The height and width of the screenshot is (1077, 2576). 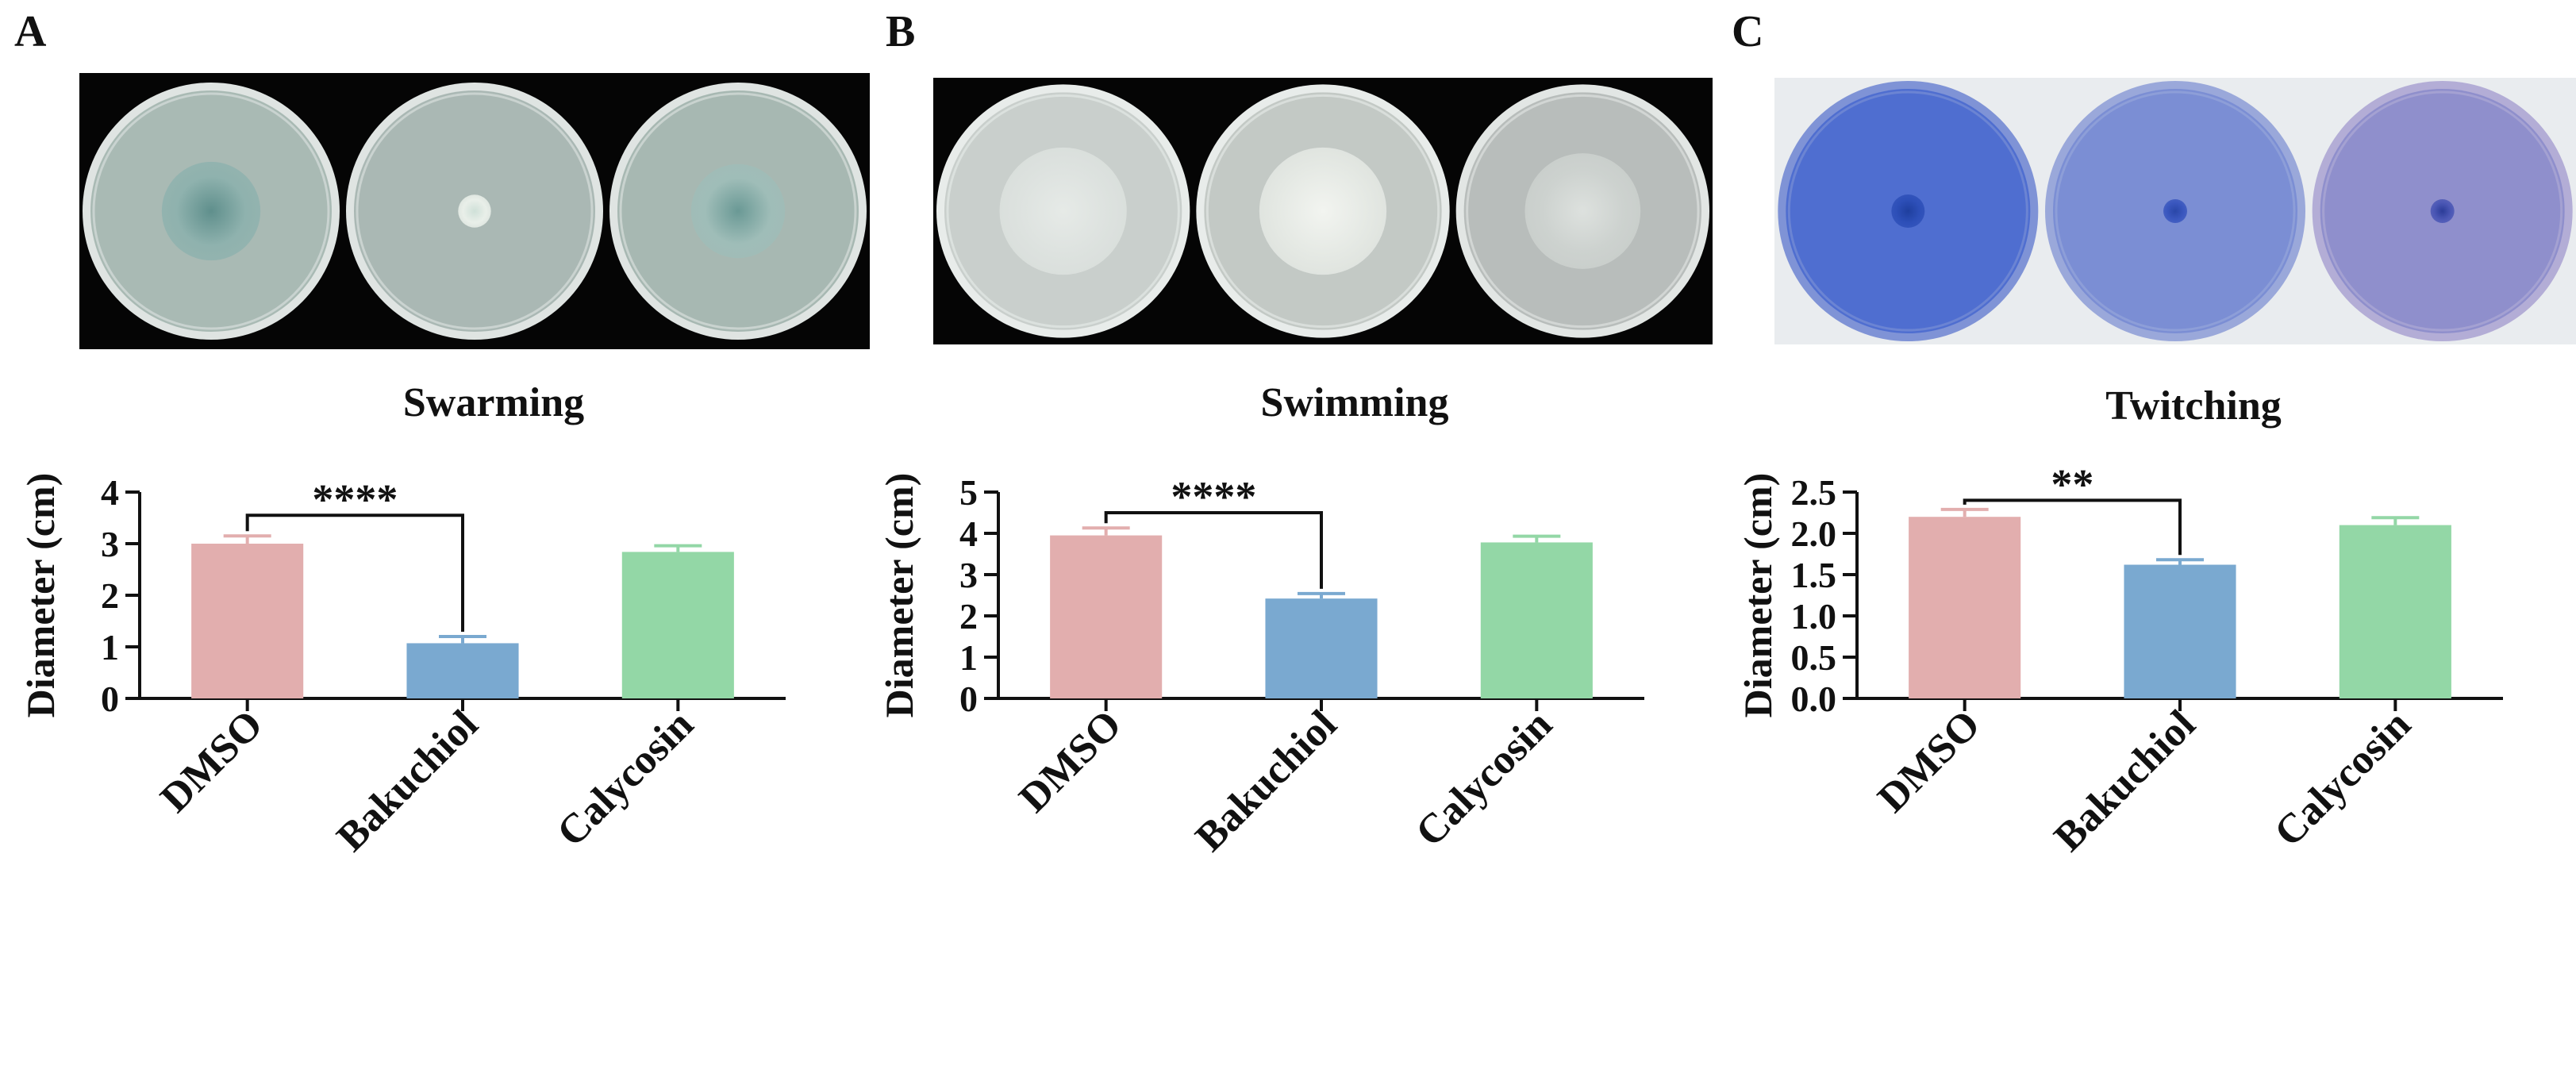 What do you see at coordinates (968, 492) in the screenshot?
I see `y-tick-label: 5` at bounding box center [968, 492].